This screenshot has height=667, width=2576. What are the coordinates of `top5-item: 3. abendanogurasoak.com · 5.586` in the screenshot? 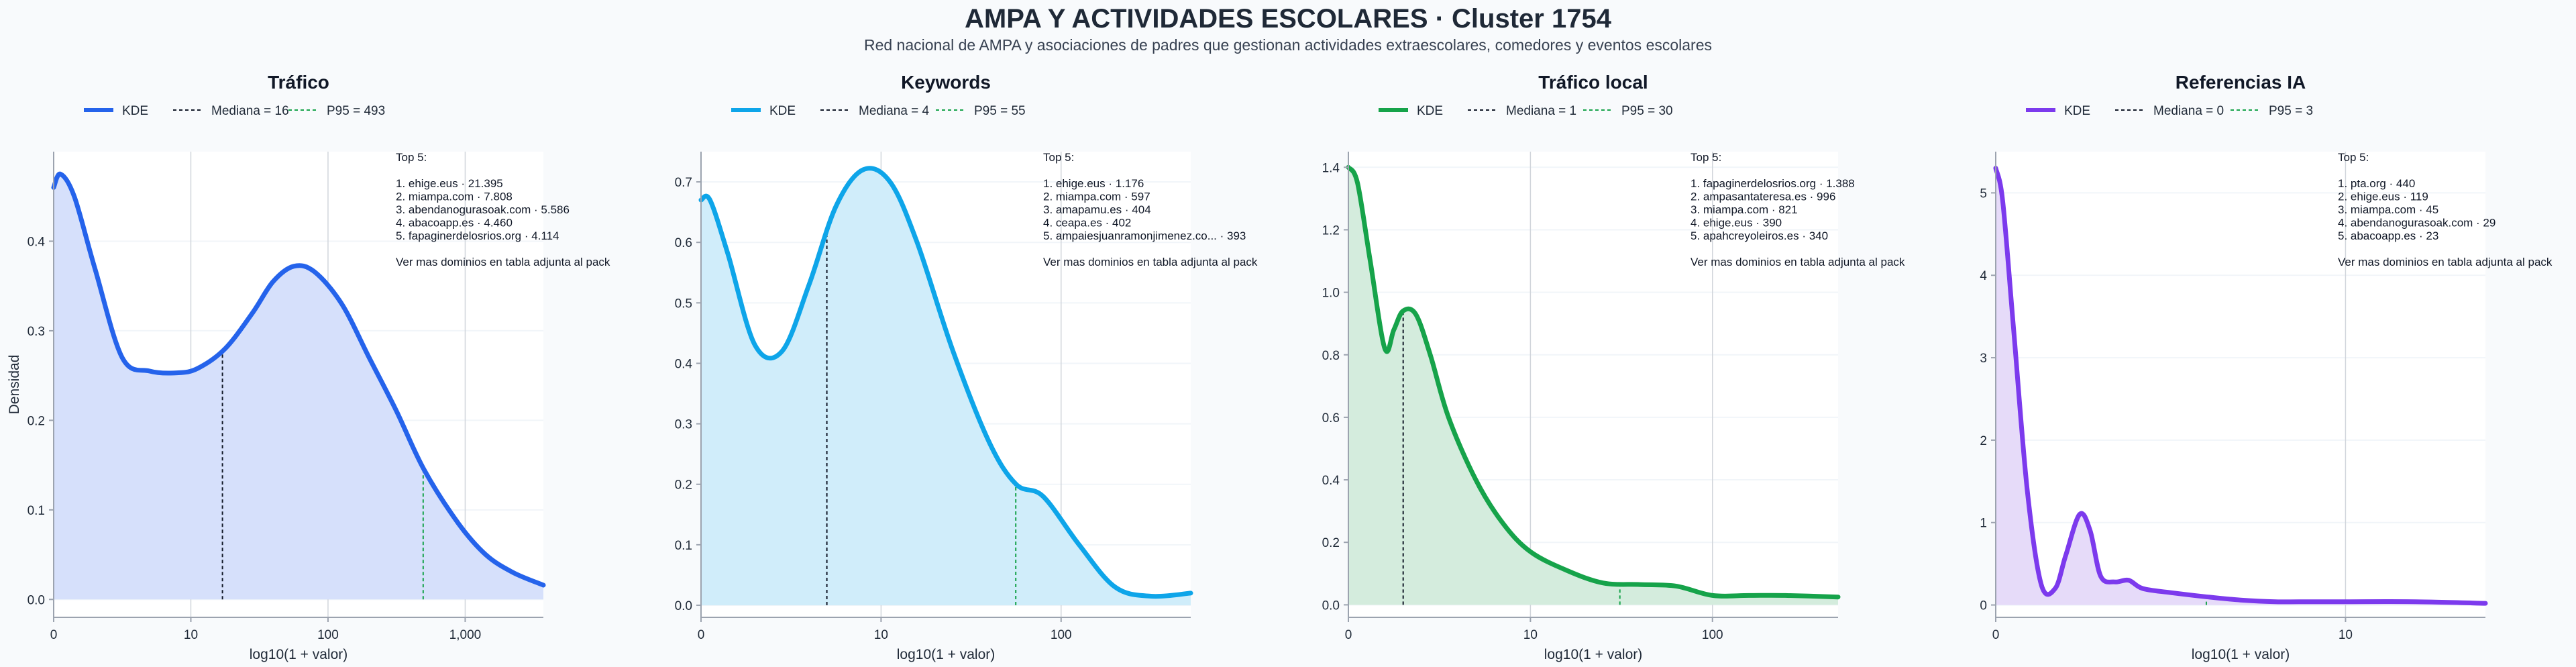 It's located at (483, 209).